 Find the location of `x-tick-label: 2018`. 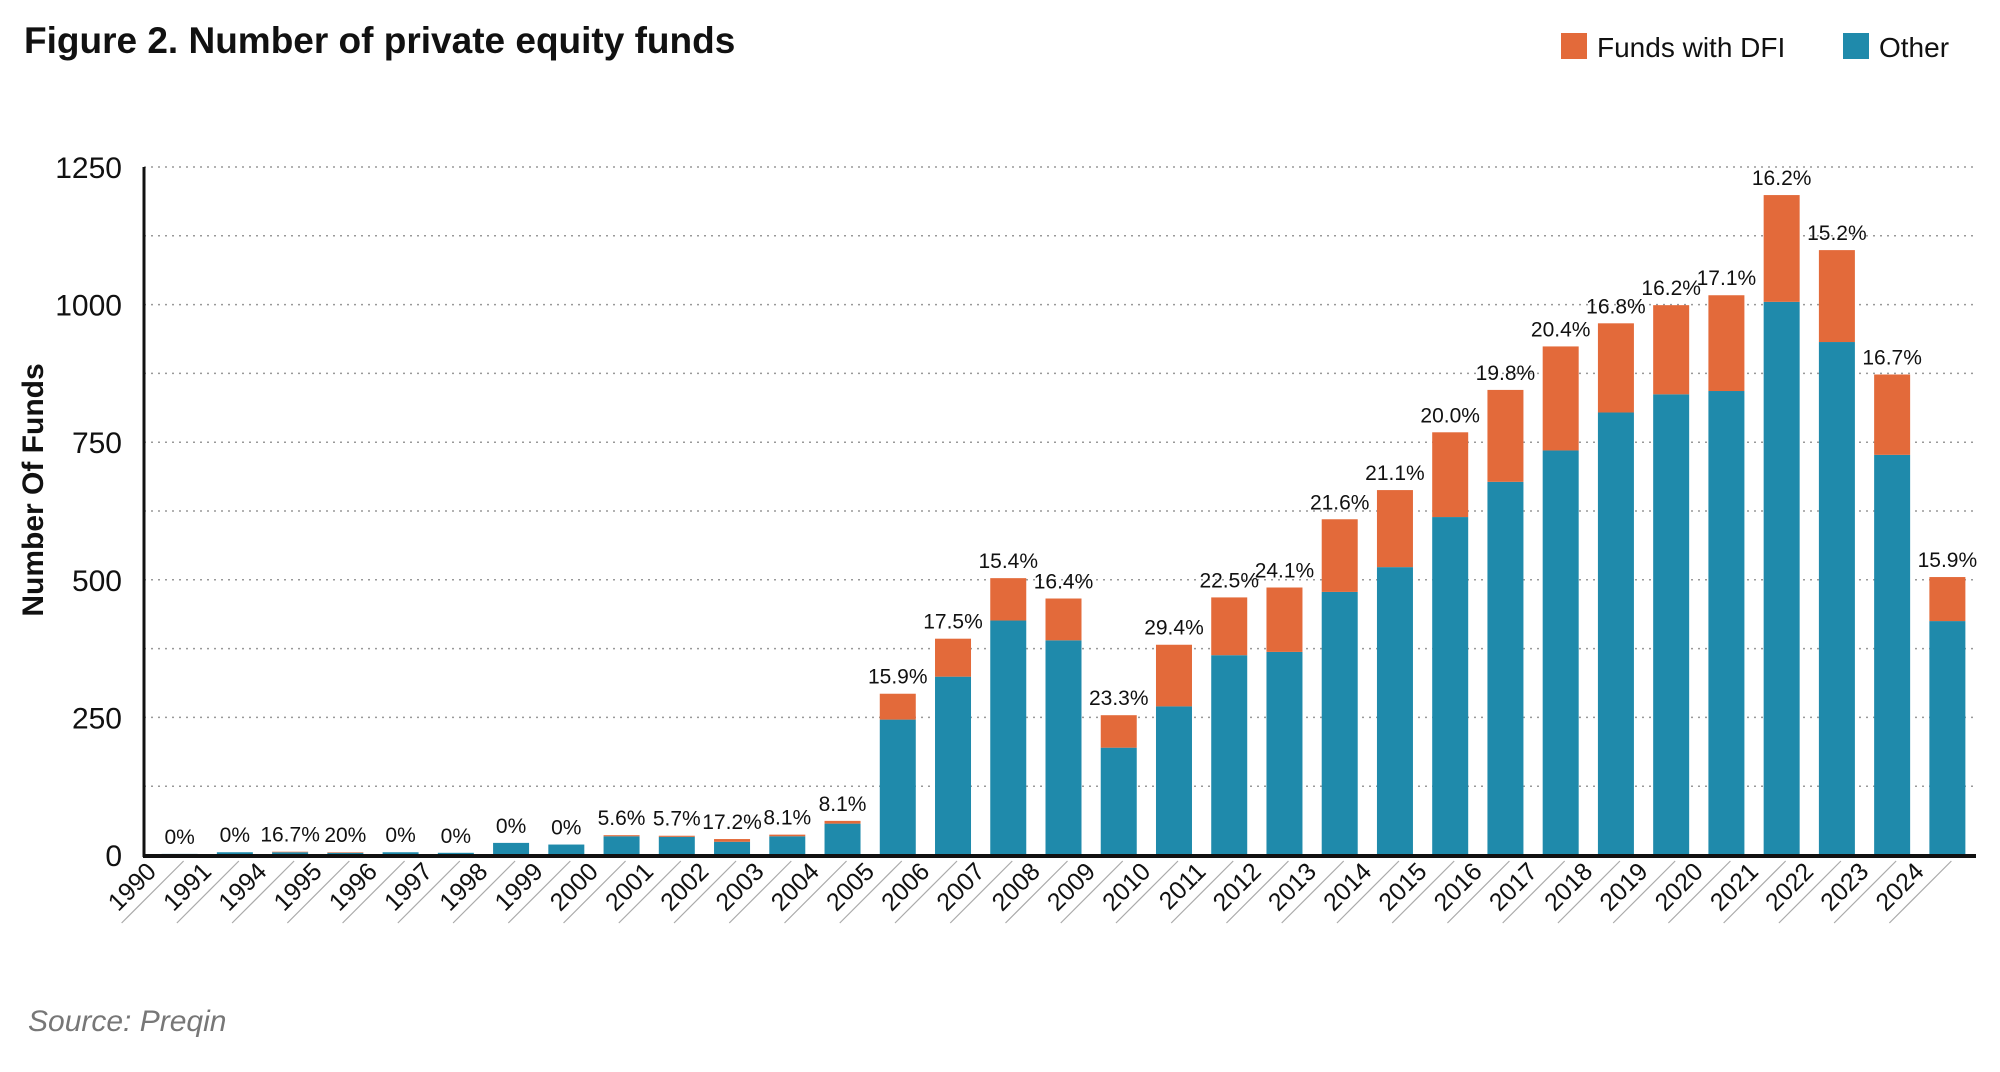

x-tick-label: 2018 is located at coordinates (1568, 886).